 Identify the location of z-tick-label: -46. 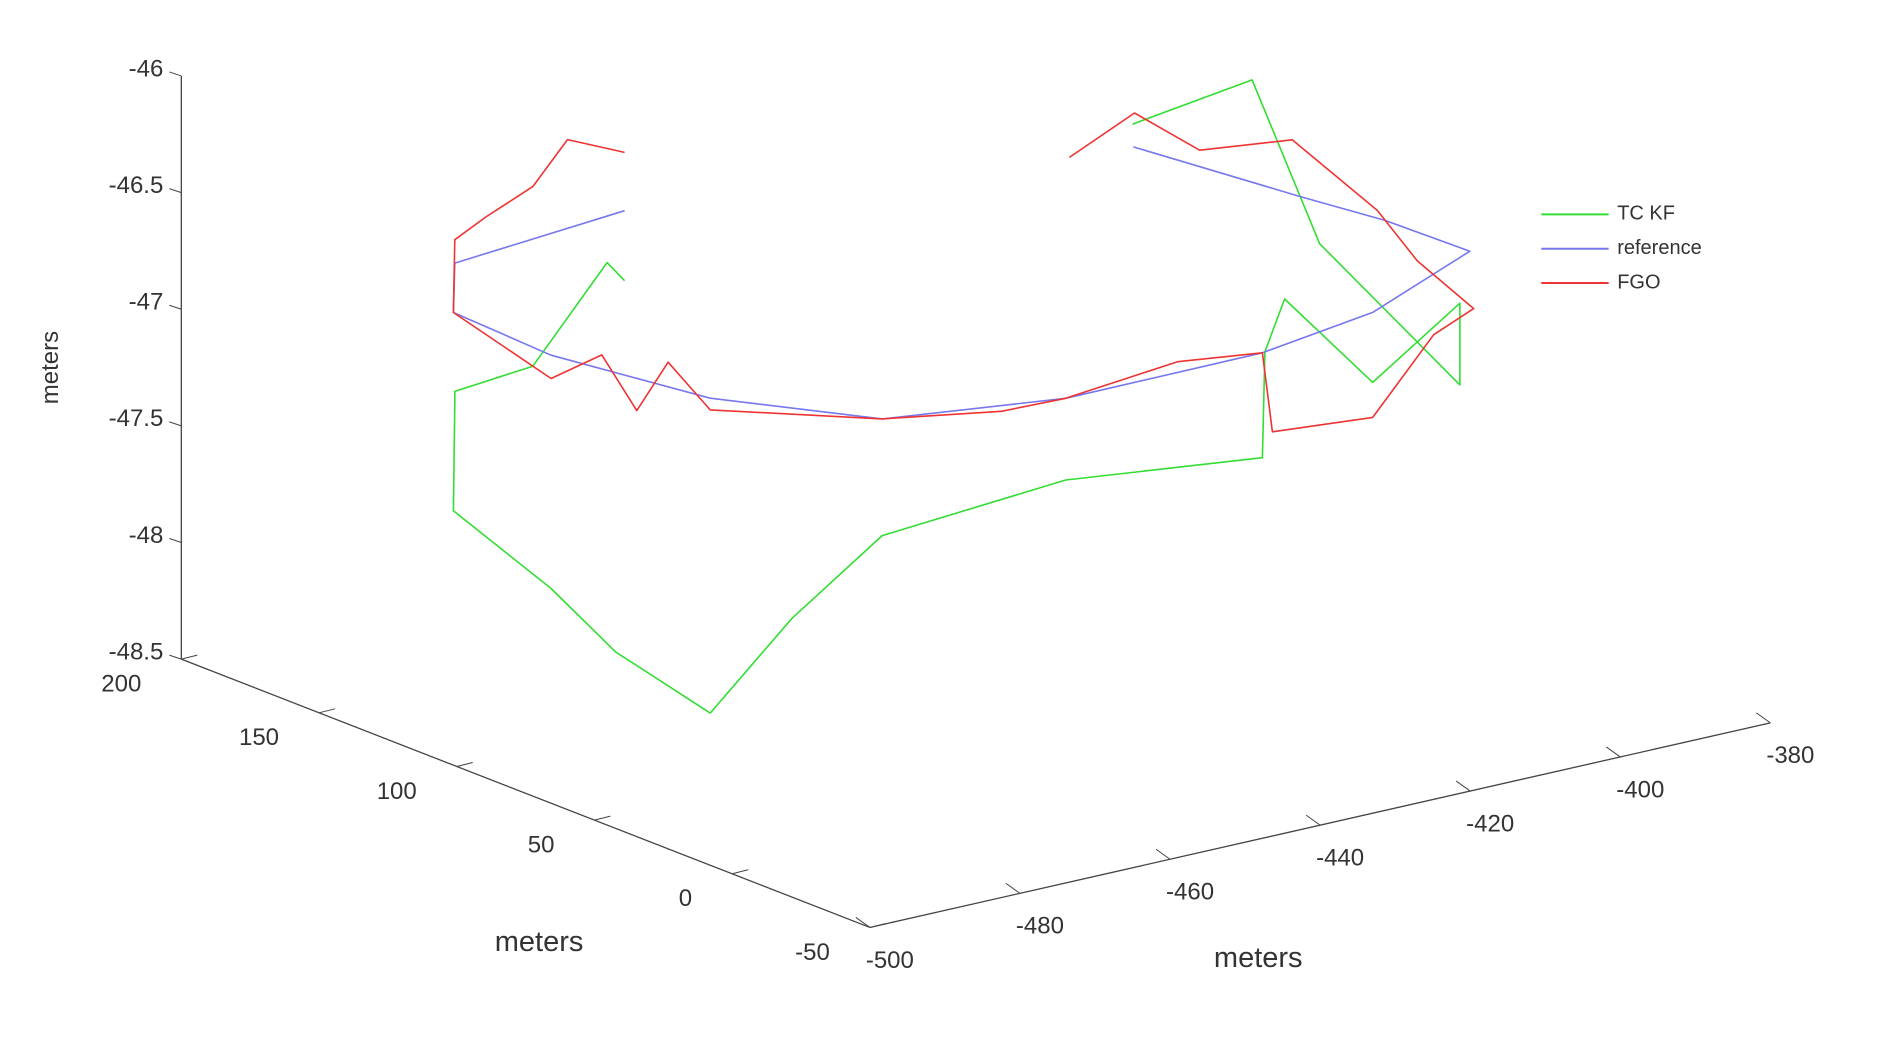
(146, 68).